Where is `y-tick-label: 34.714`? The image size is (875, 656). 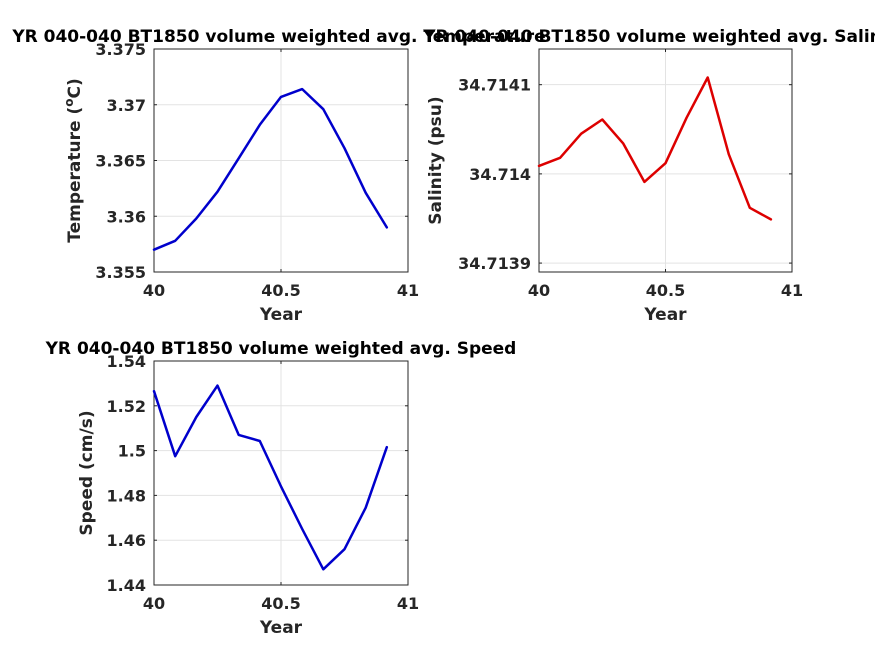
y-tick-label: 34.714 is located at coordinates (500, 174).